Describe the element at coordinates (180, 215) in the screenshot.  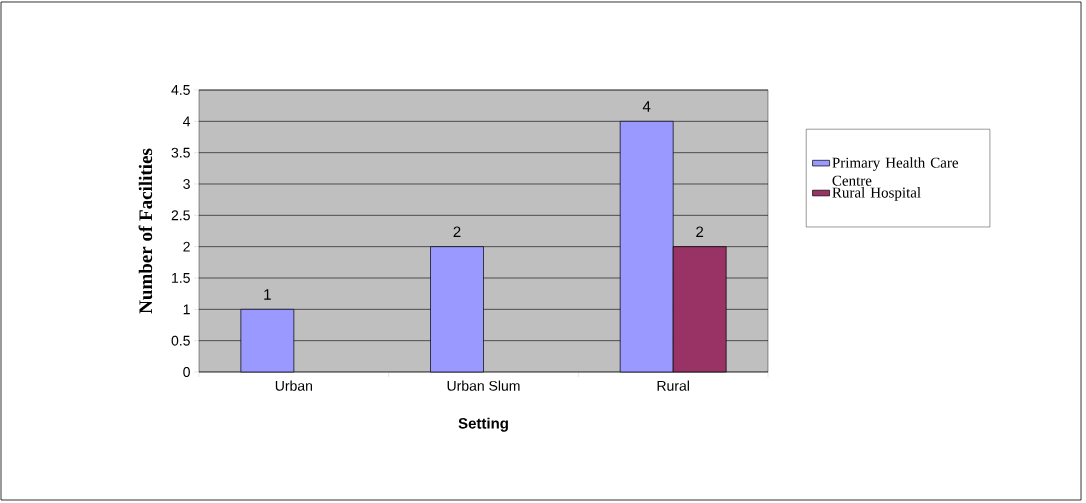
I see `y-tick-label: 2.5` at that location.